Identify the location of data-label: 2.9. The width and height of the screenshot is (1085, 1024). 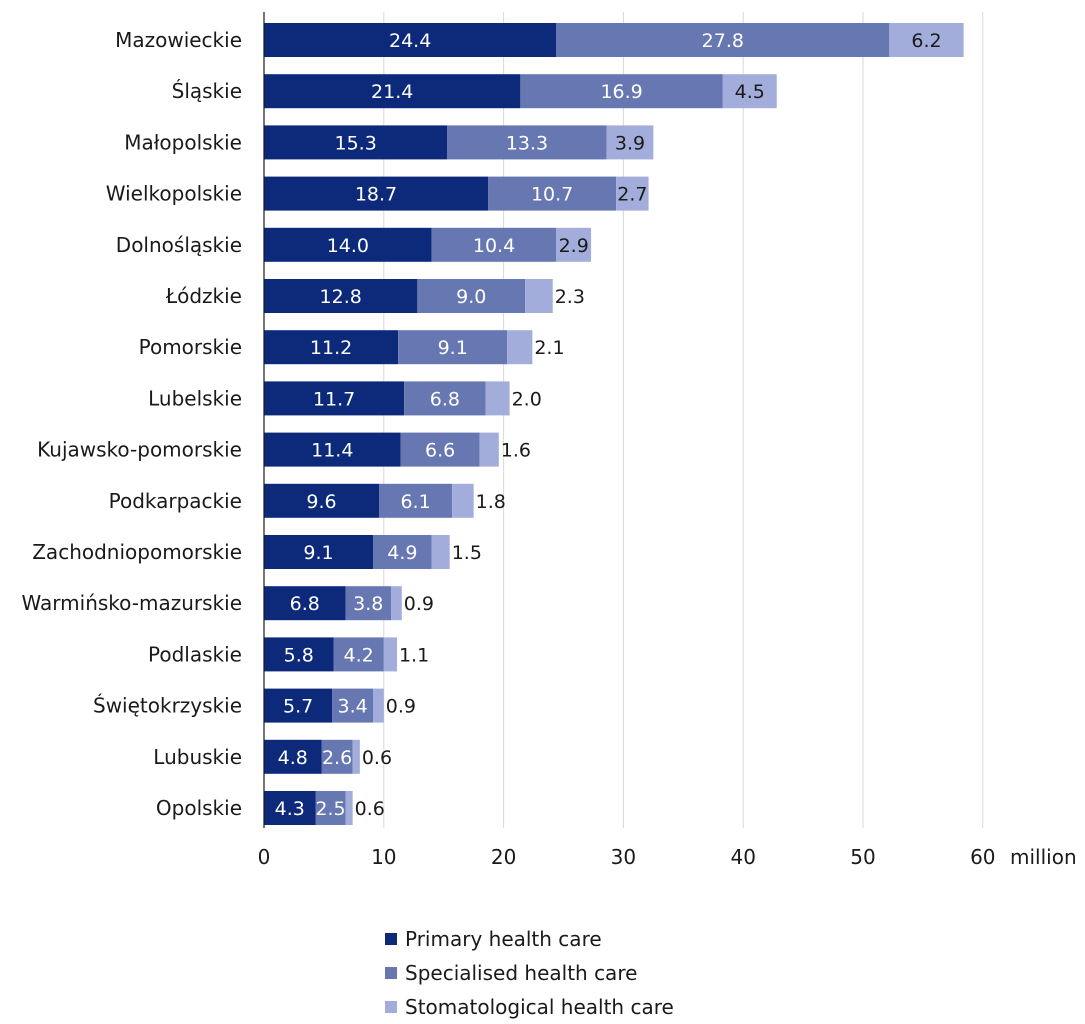
(574, 246).